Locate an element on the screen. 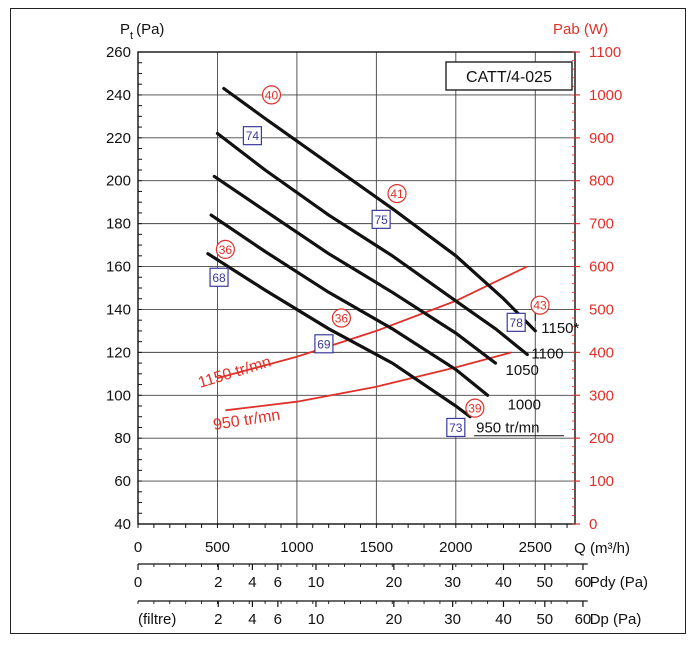  pdy-scale-tick-label: 60 is located at coordinates (583, 582).